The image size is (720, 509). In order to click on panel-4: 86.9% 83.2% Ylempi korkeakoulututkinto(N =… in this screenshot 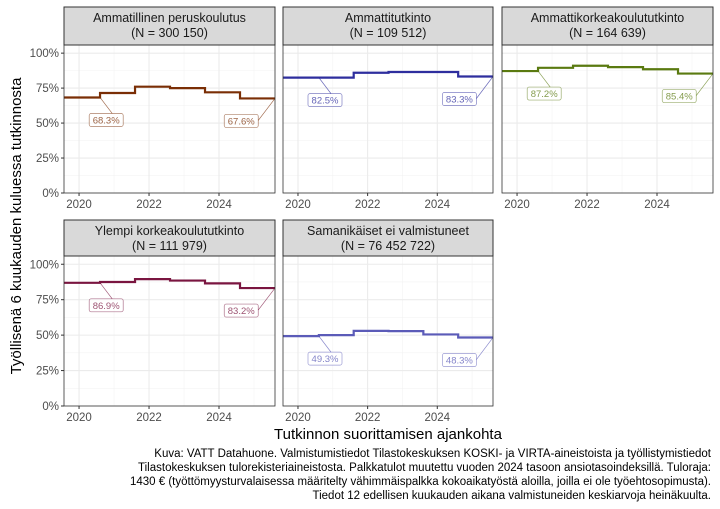, I will do `click(153, 321)`.